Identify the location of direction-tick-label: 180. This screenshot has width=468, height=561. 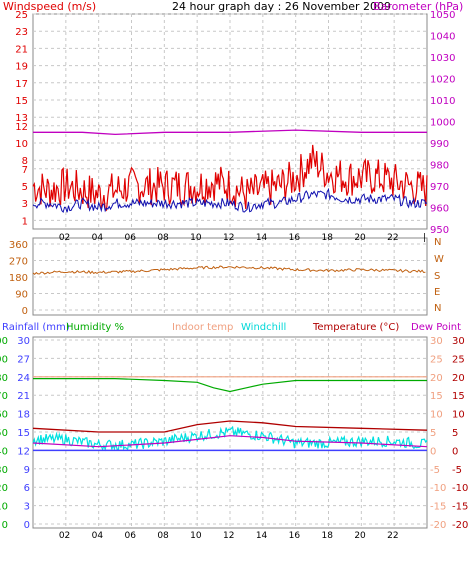
(18, 278).